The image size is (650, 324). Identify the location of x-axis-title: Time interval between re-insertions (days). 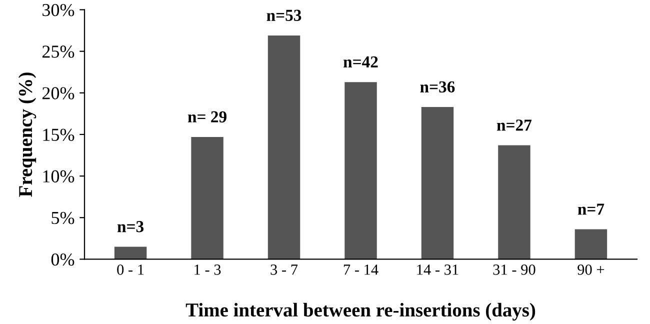
(361, 311).